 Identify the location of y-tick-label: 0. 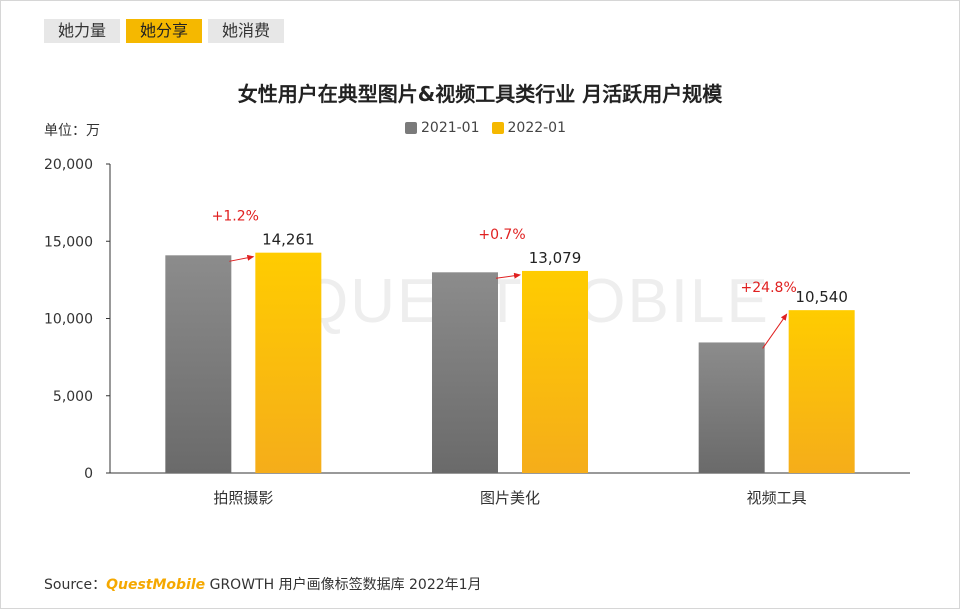
(88, 474).